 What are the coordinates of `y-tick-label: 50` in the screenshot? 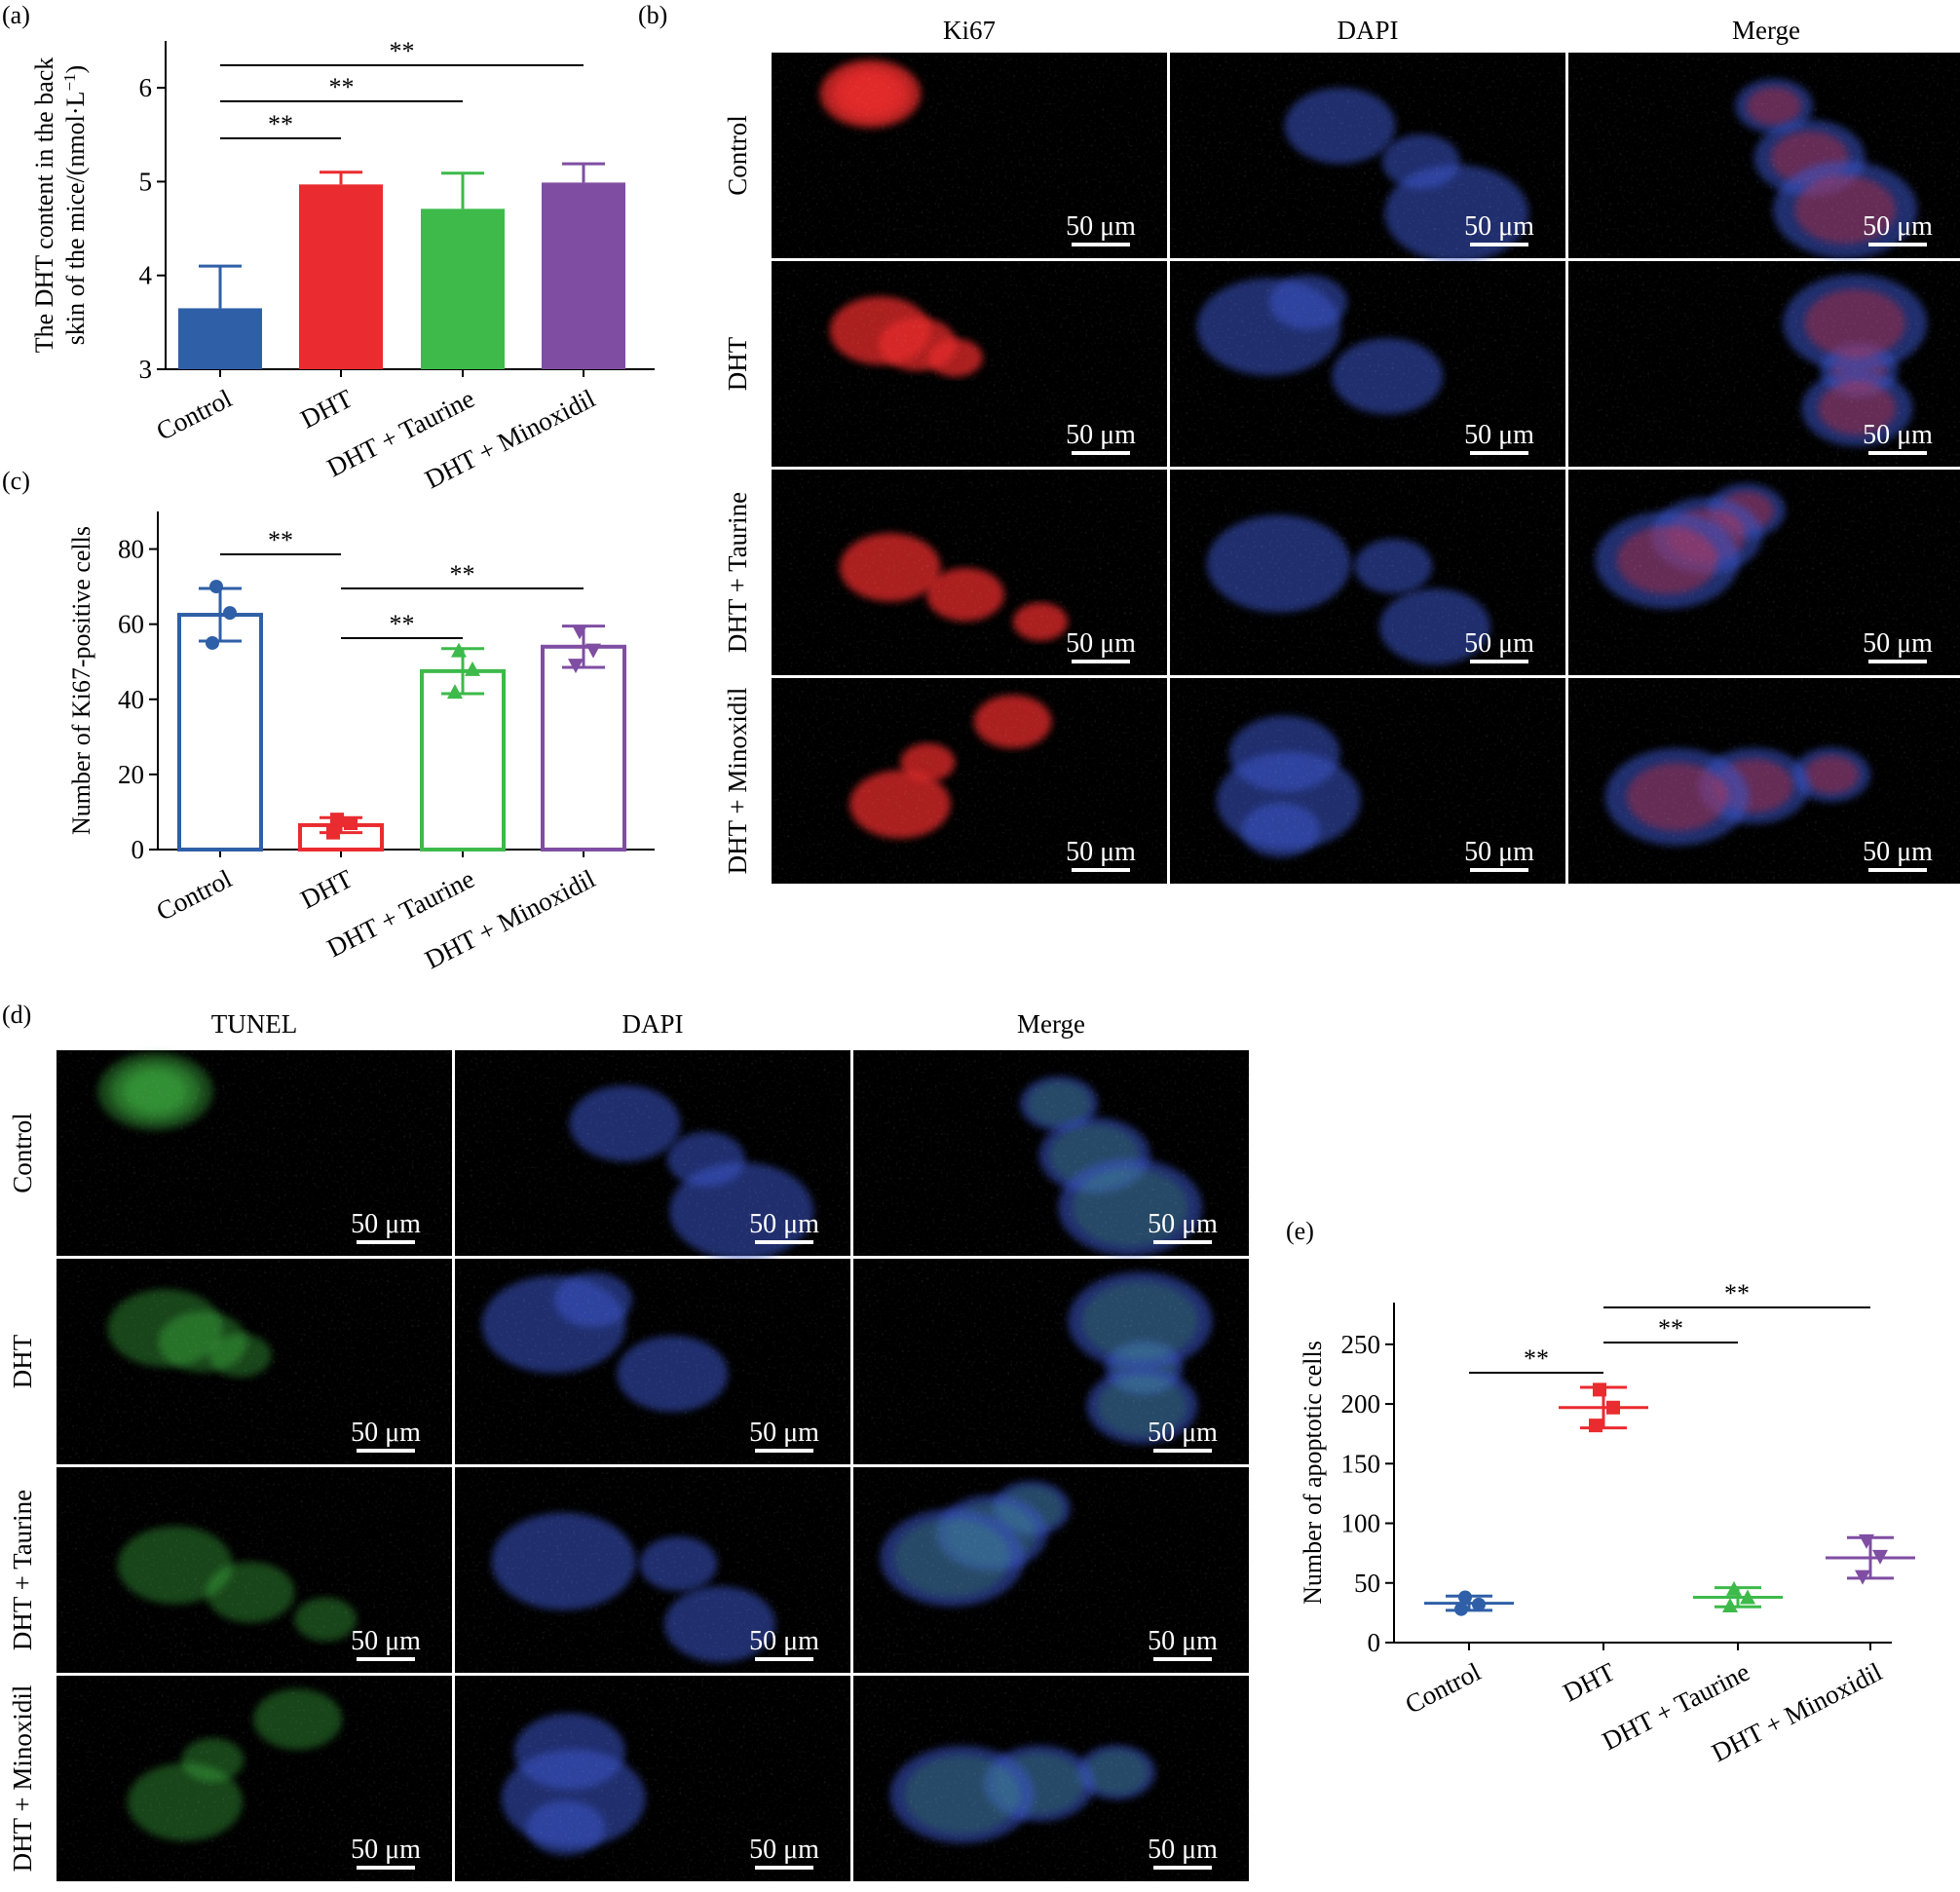 It's located at (1367, 1583).